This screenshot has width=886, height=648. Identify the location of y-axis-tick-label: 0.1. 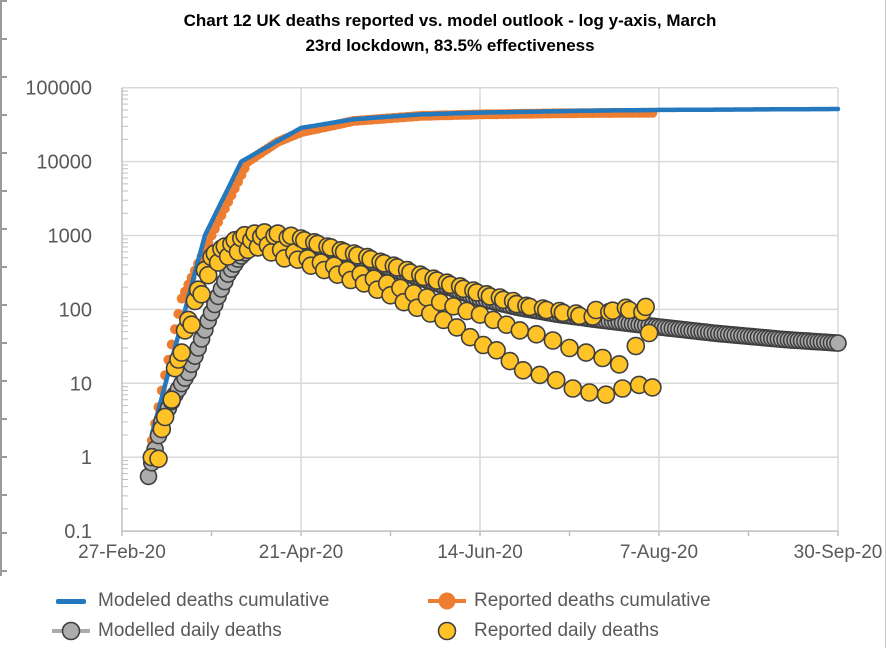
(78, 532).